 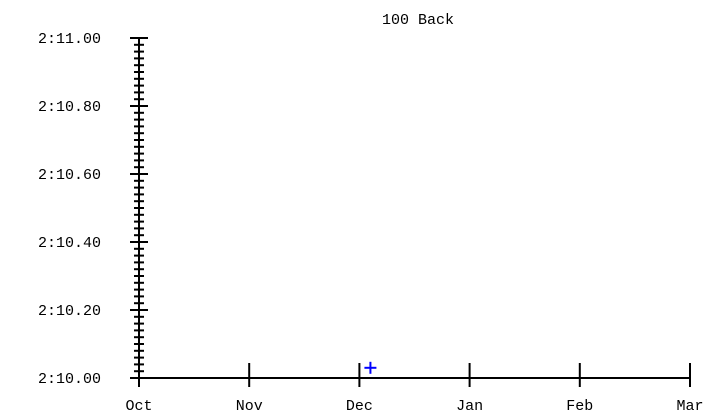 I want to click on x-tick-label: Mar, so click(x=689, y=406).